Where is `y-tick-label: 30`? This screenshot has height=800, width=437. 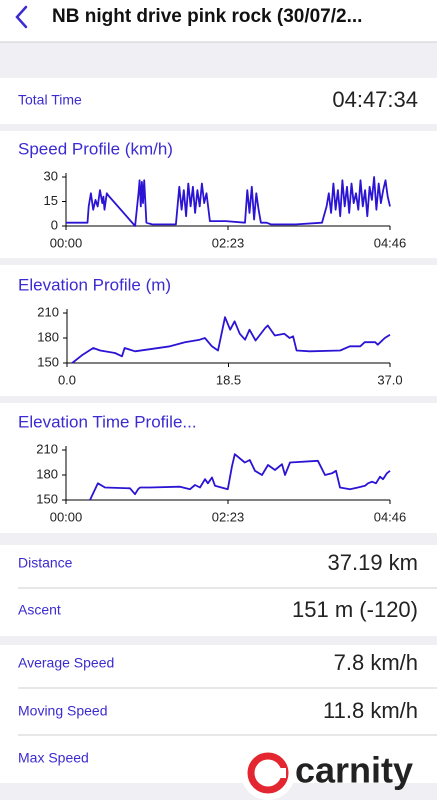 y-tick-label: 30 is located at coordinates (51, 175).